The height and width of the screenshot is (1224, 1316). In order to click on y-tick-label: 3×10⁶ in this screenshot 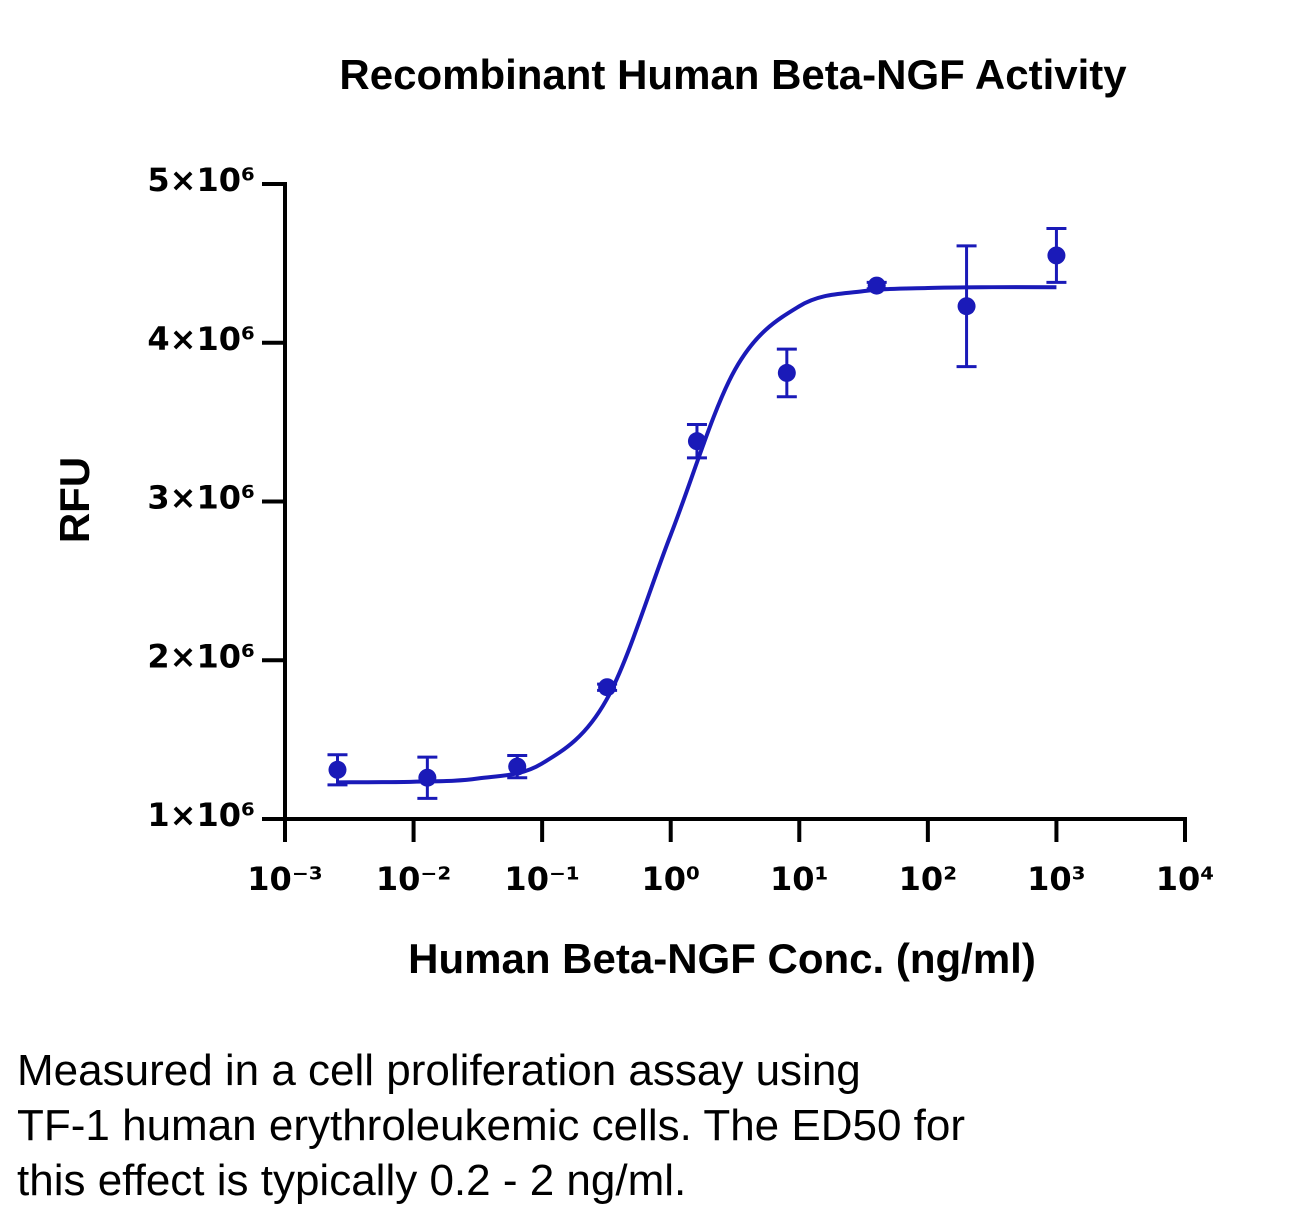, I will do `click(201, 498)`.